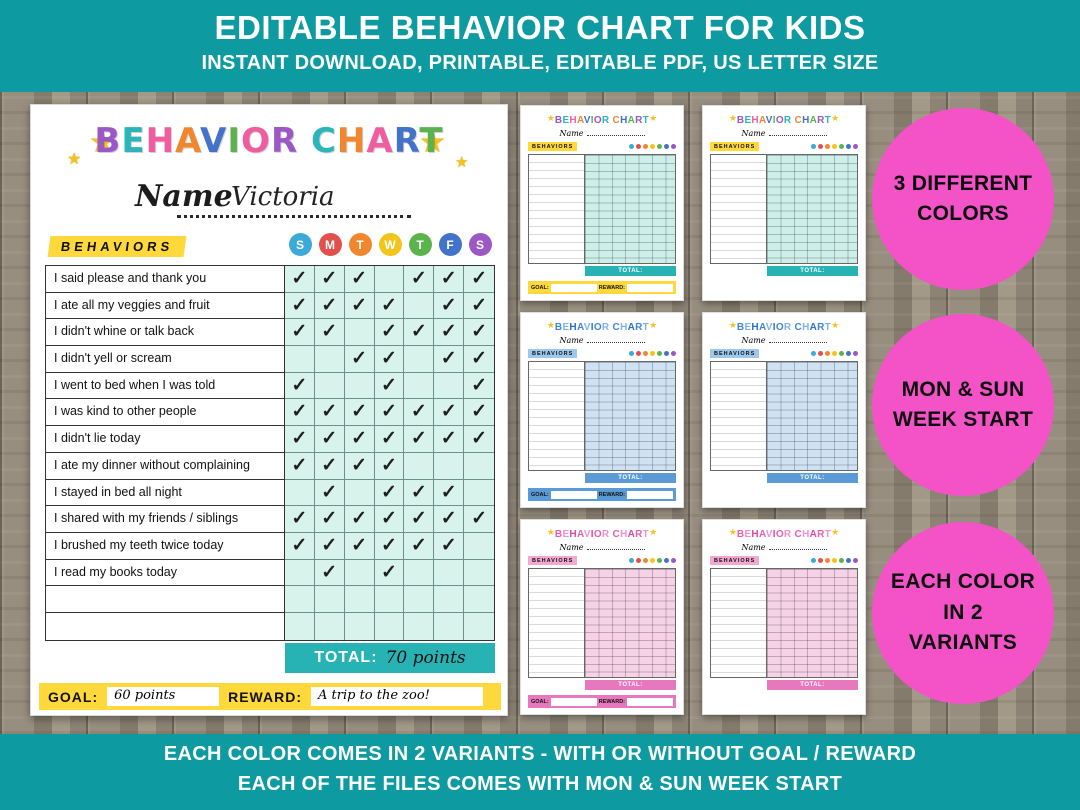 This screenshot has width=1080, height=810. What do you see at coordinates (753, 340) in the screenshot?
I see `name-label: Name` at bounding box center [753, 340].